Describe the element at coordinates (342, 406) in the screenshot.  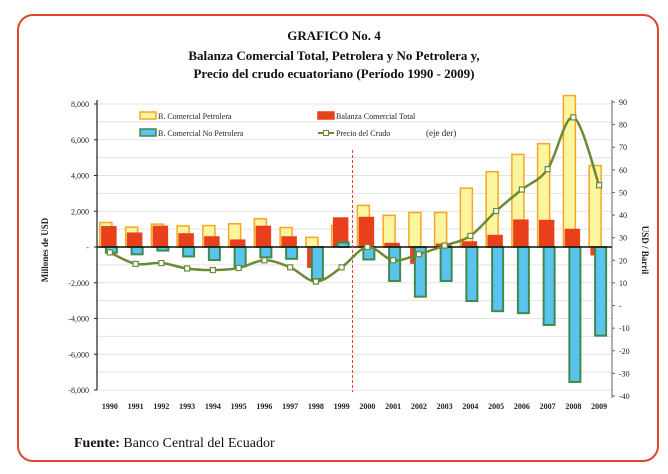
I see `x-tick-label: 1999` at that location.